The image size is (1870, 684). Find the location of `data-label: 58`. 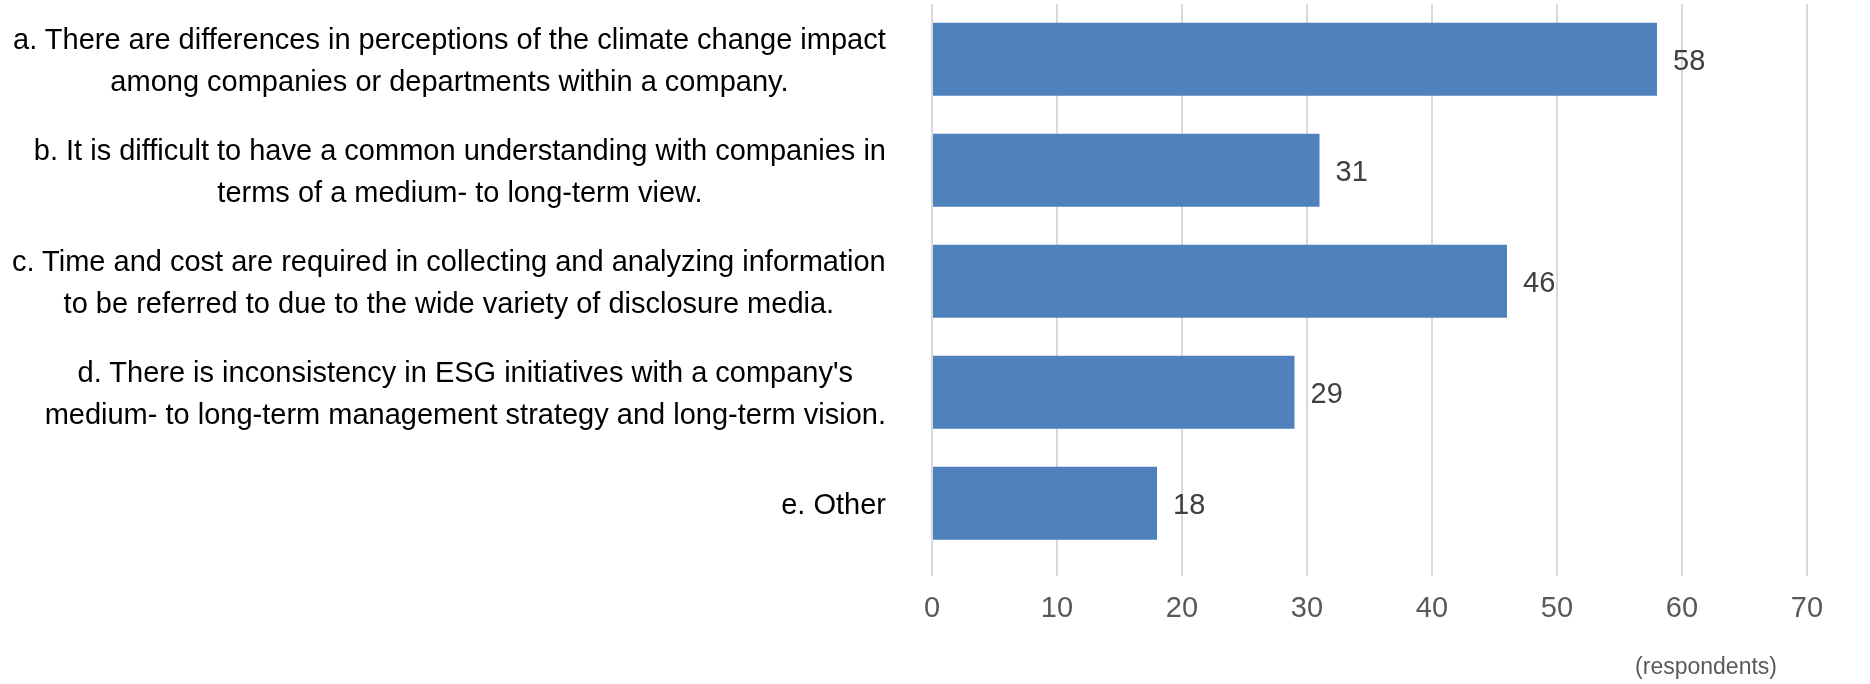

data-label: 58 is located at coordinates (1689, 59).